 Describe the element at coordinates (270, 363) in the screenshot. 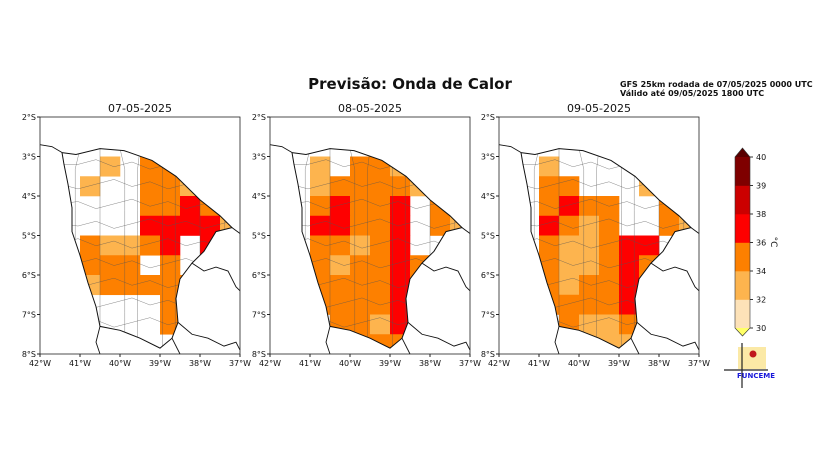

I see `lon-tick-label: 42°W` at that location.